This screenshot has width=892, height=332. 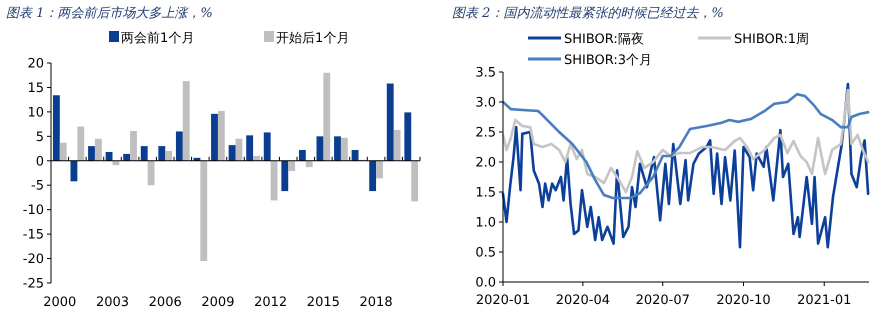 What do you see at coordinates (165, 302) in the screenshot?
I see `x-tick-label: 2006` at bounding box center [165, 302].